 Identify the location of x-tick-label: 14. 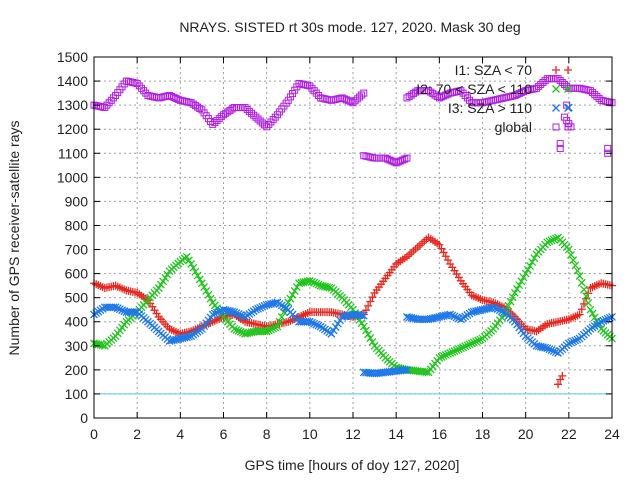
(396, 434).